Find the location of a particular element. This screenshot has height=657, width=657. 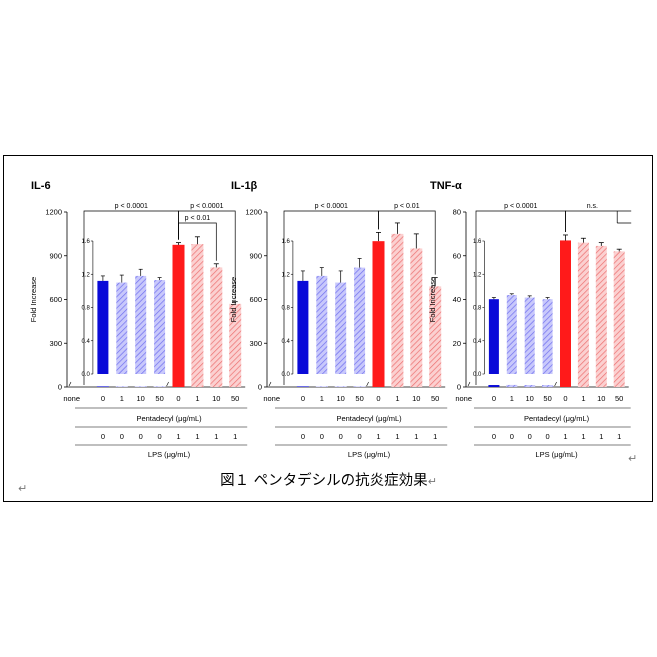

caption-text: 図１ ペンタデシルの抗炎症効果 is located at coordinates (324, 481).